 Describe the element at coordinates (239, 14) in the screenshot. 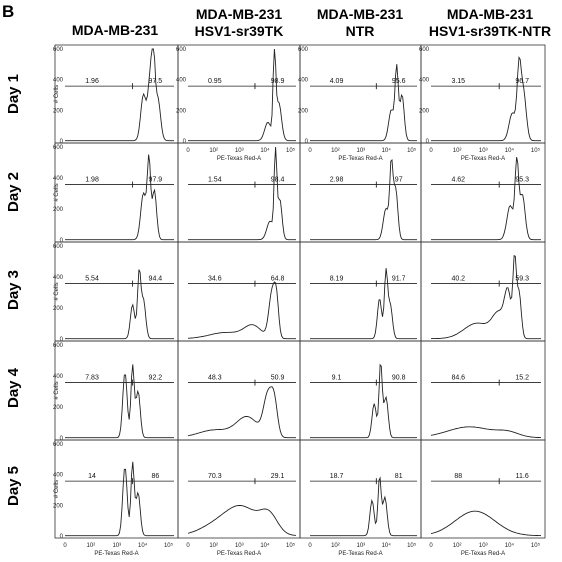

I see `column-title-2-line-1: MDA-MB-231` at that location.